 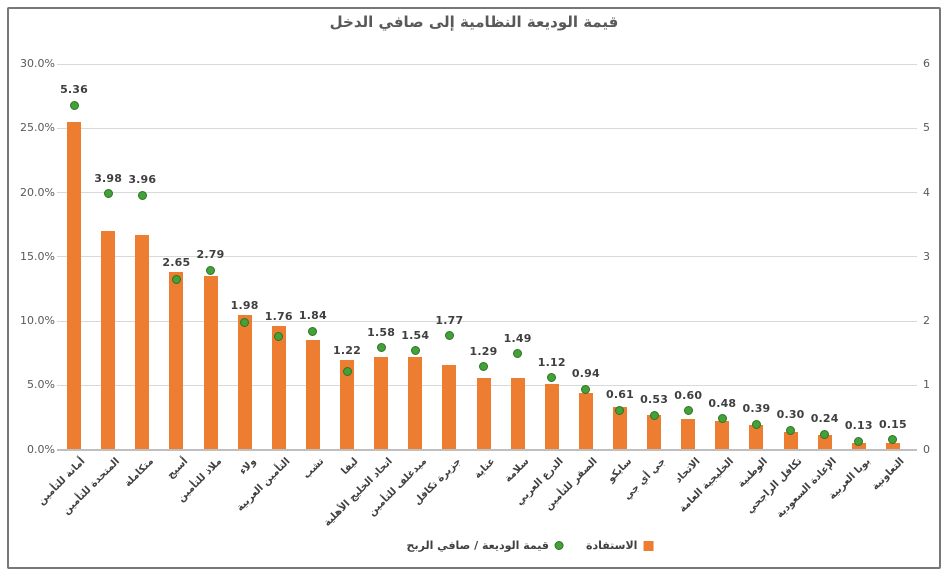 I want to click on y-axis-right-tick: 0, so click(x=926, y=449).